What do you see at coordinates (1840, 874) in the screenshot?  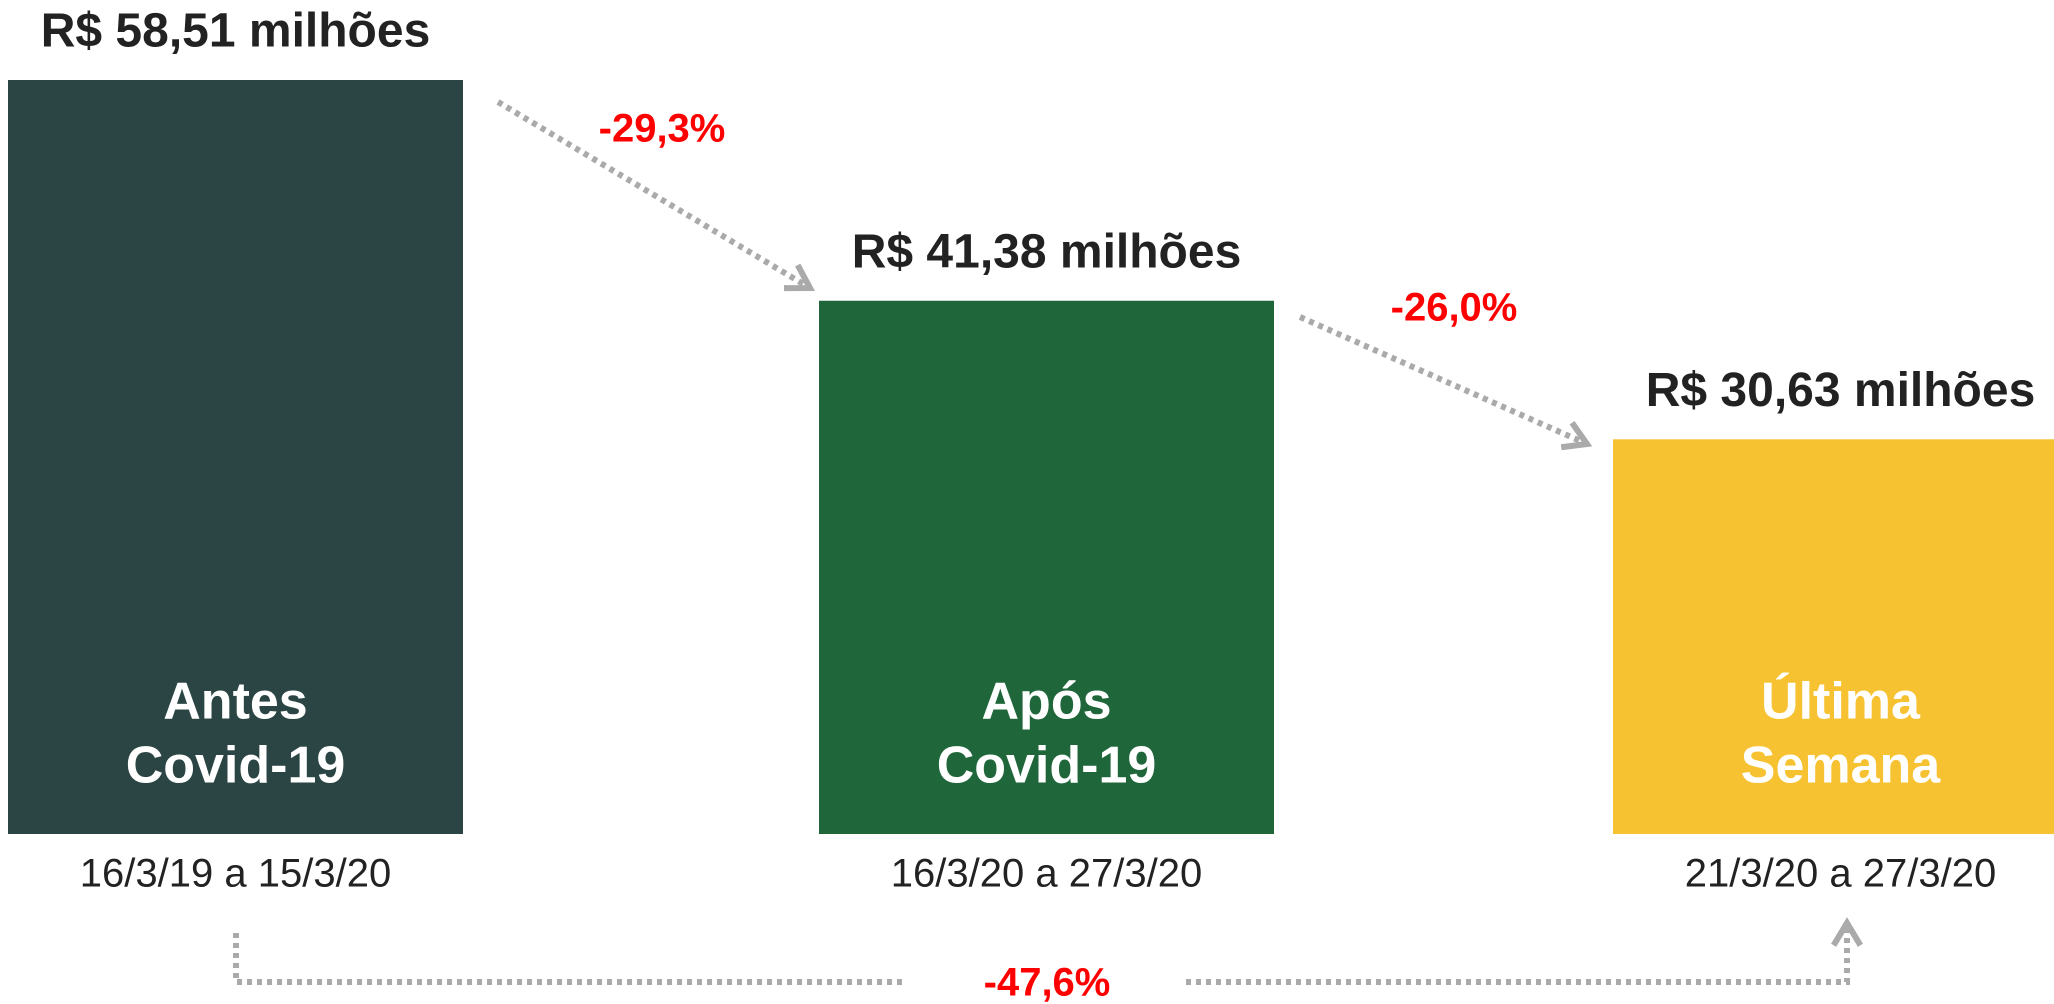 I see `period-label: 21/3/20 a 27/3/20` at bounding box center [1840, 874].